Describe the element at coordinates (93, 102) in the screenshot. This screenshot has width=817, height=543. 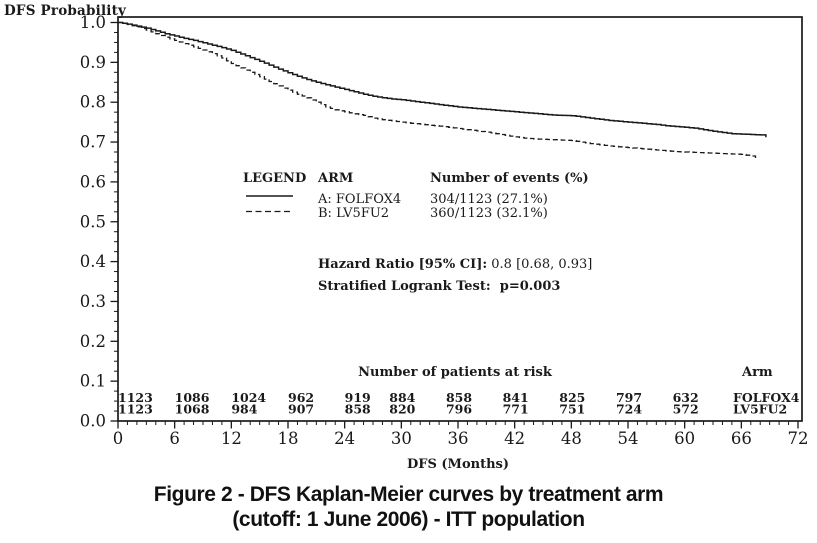
I see `y-tick-label: 0.8` at that location.